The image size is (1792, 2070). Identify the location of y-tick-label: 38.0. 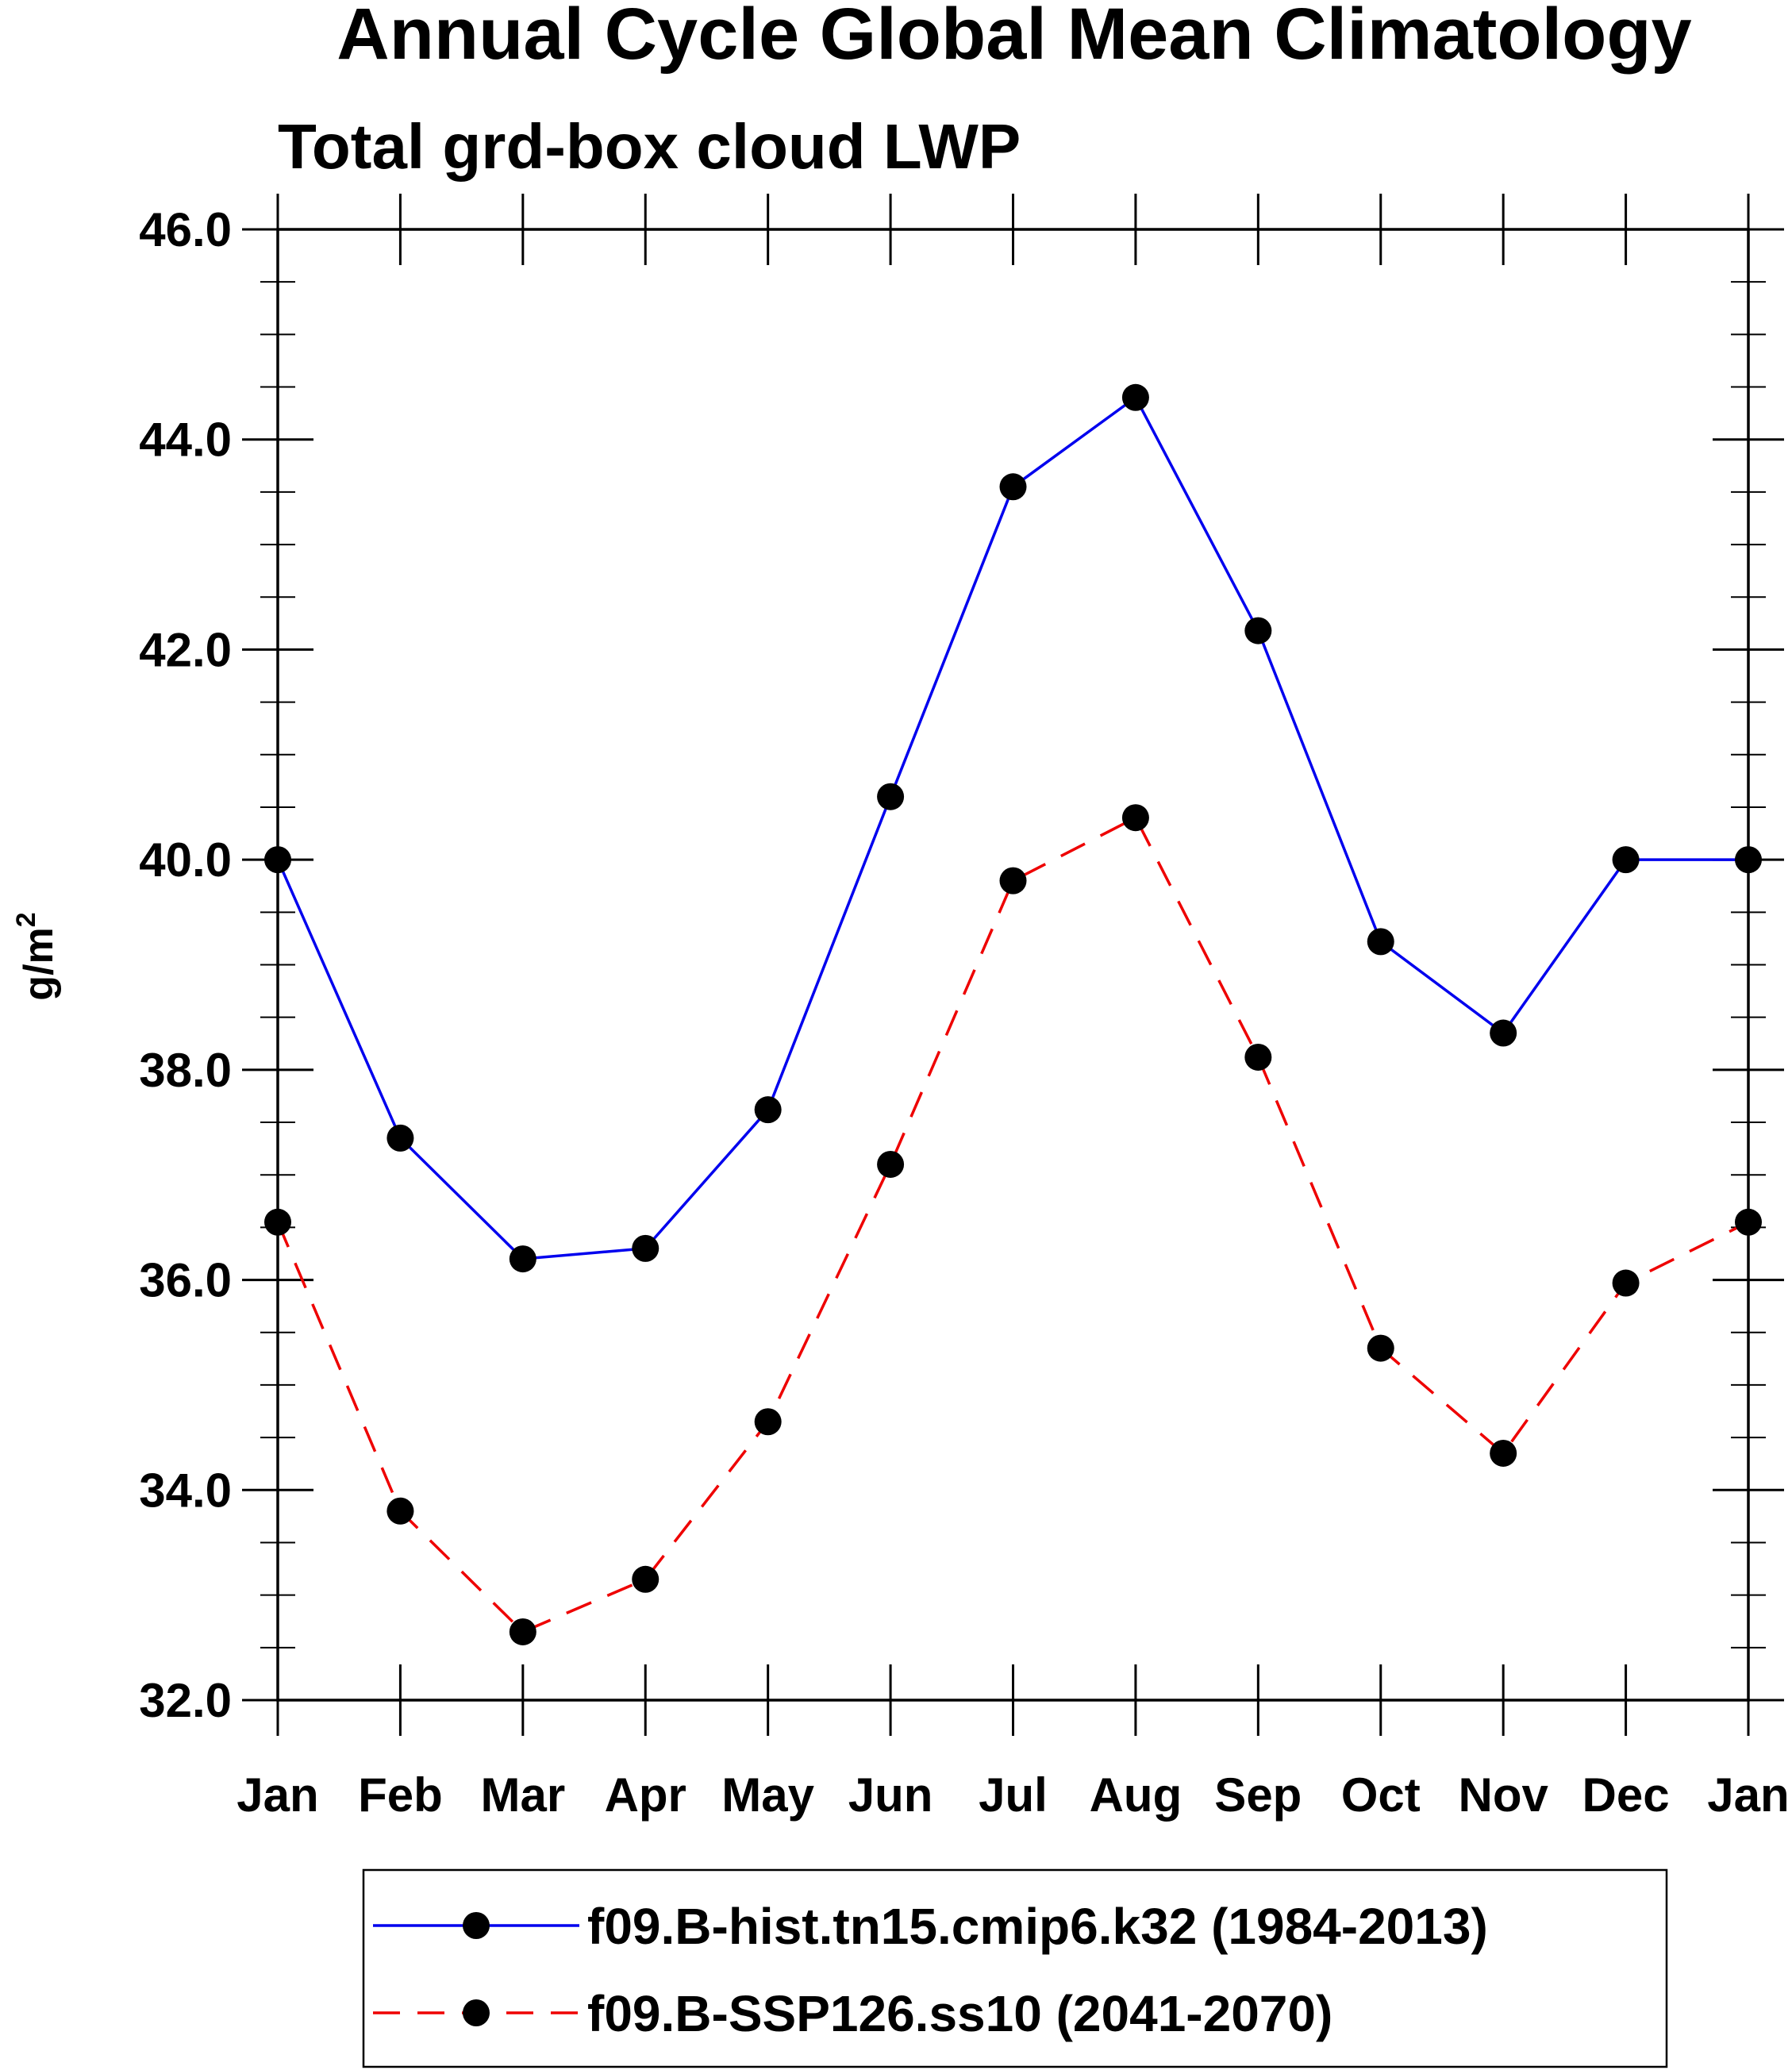
(185, 1070).